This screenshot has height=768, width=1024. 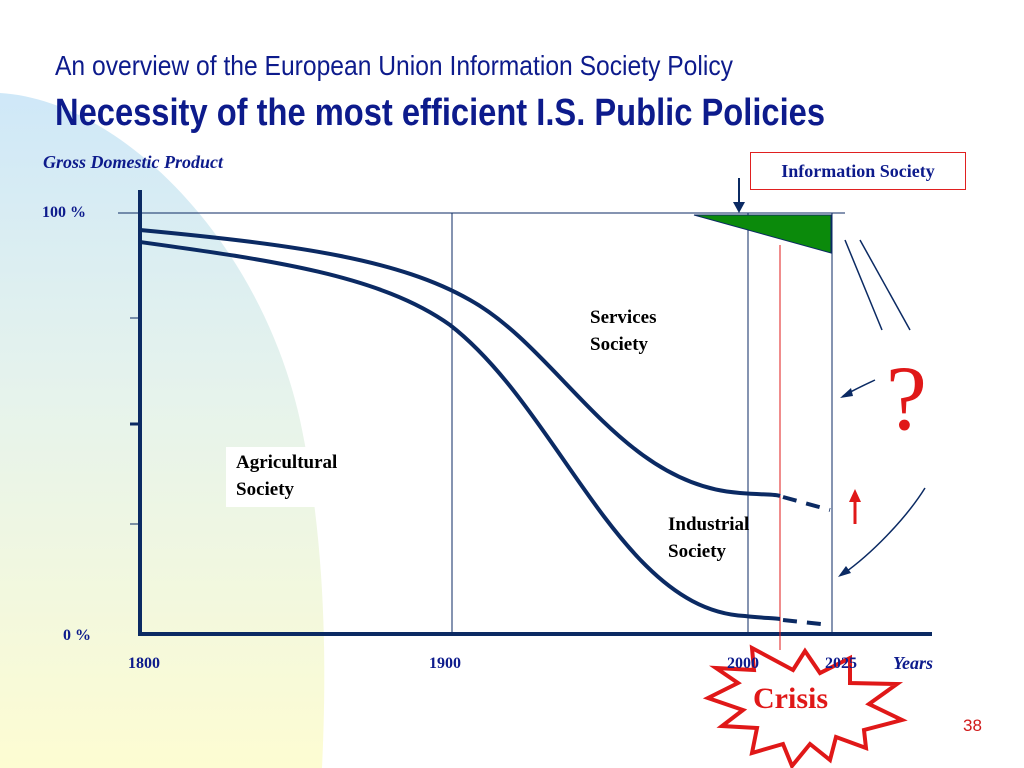 I want to click on industrial-curve-projection, so click(x=806, y=622).